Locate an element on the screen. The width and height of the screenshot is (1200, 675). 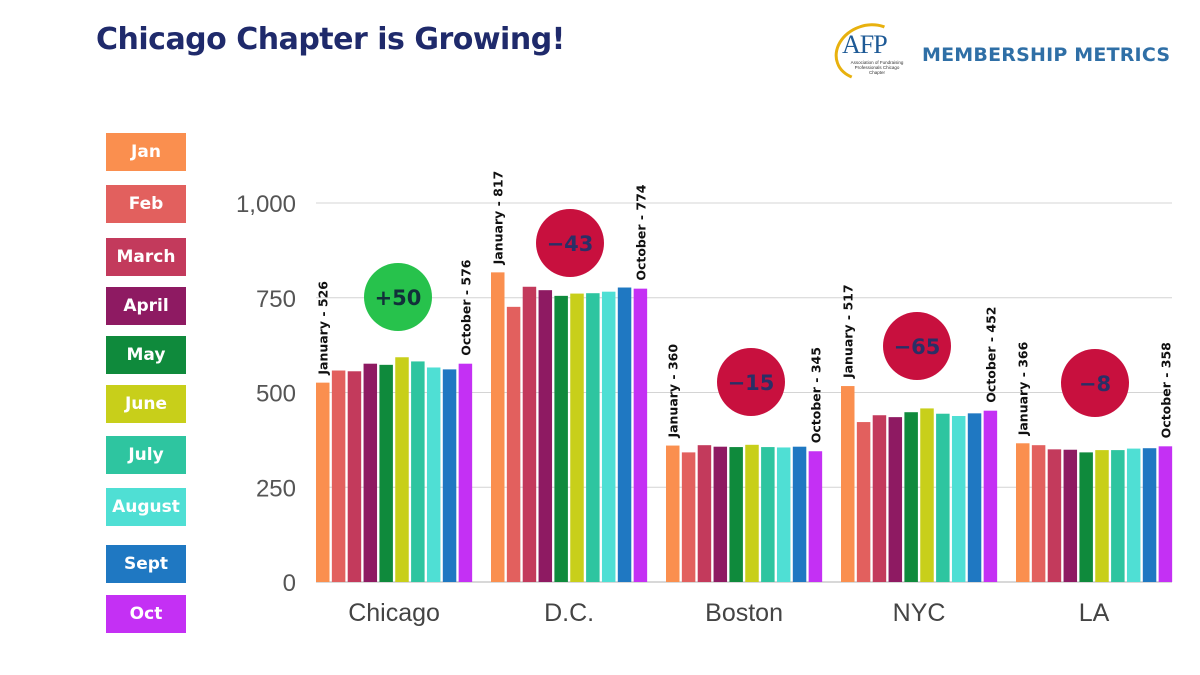
legend-item-feb: Feb is located at coordinates (146, 204).